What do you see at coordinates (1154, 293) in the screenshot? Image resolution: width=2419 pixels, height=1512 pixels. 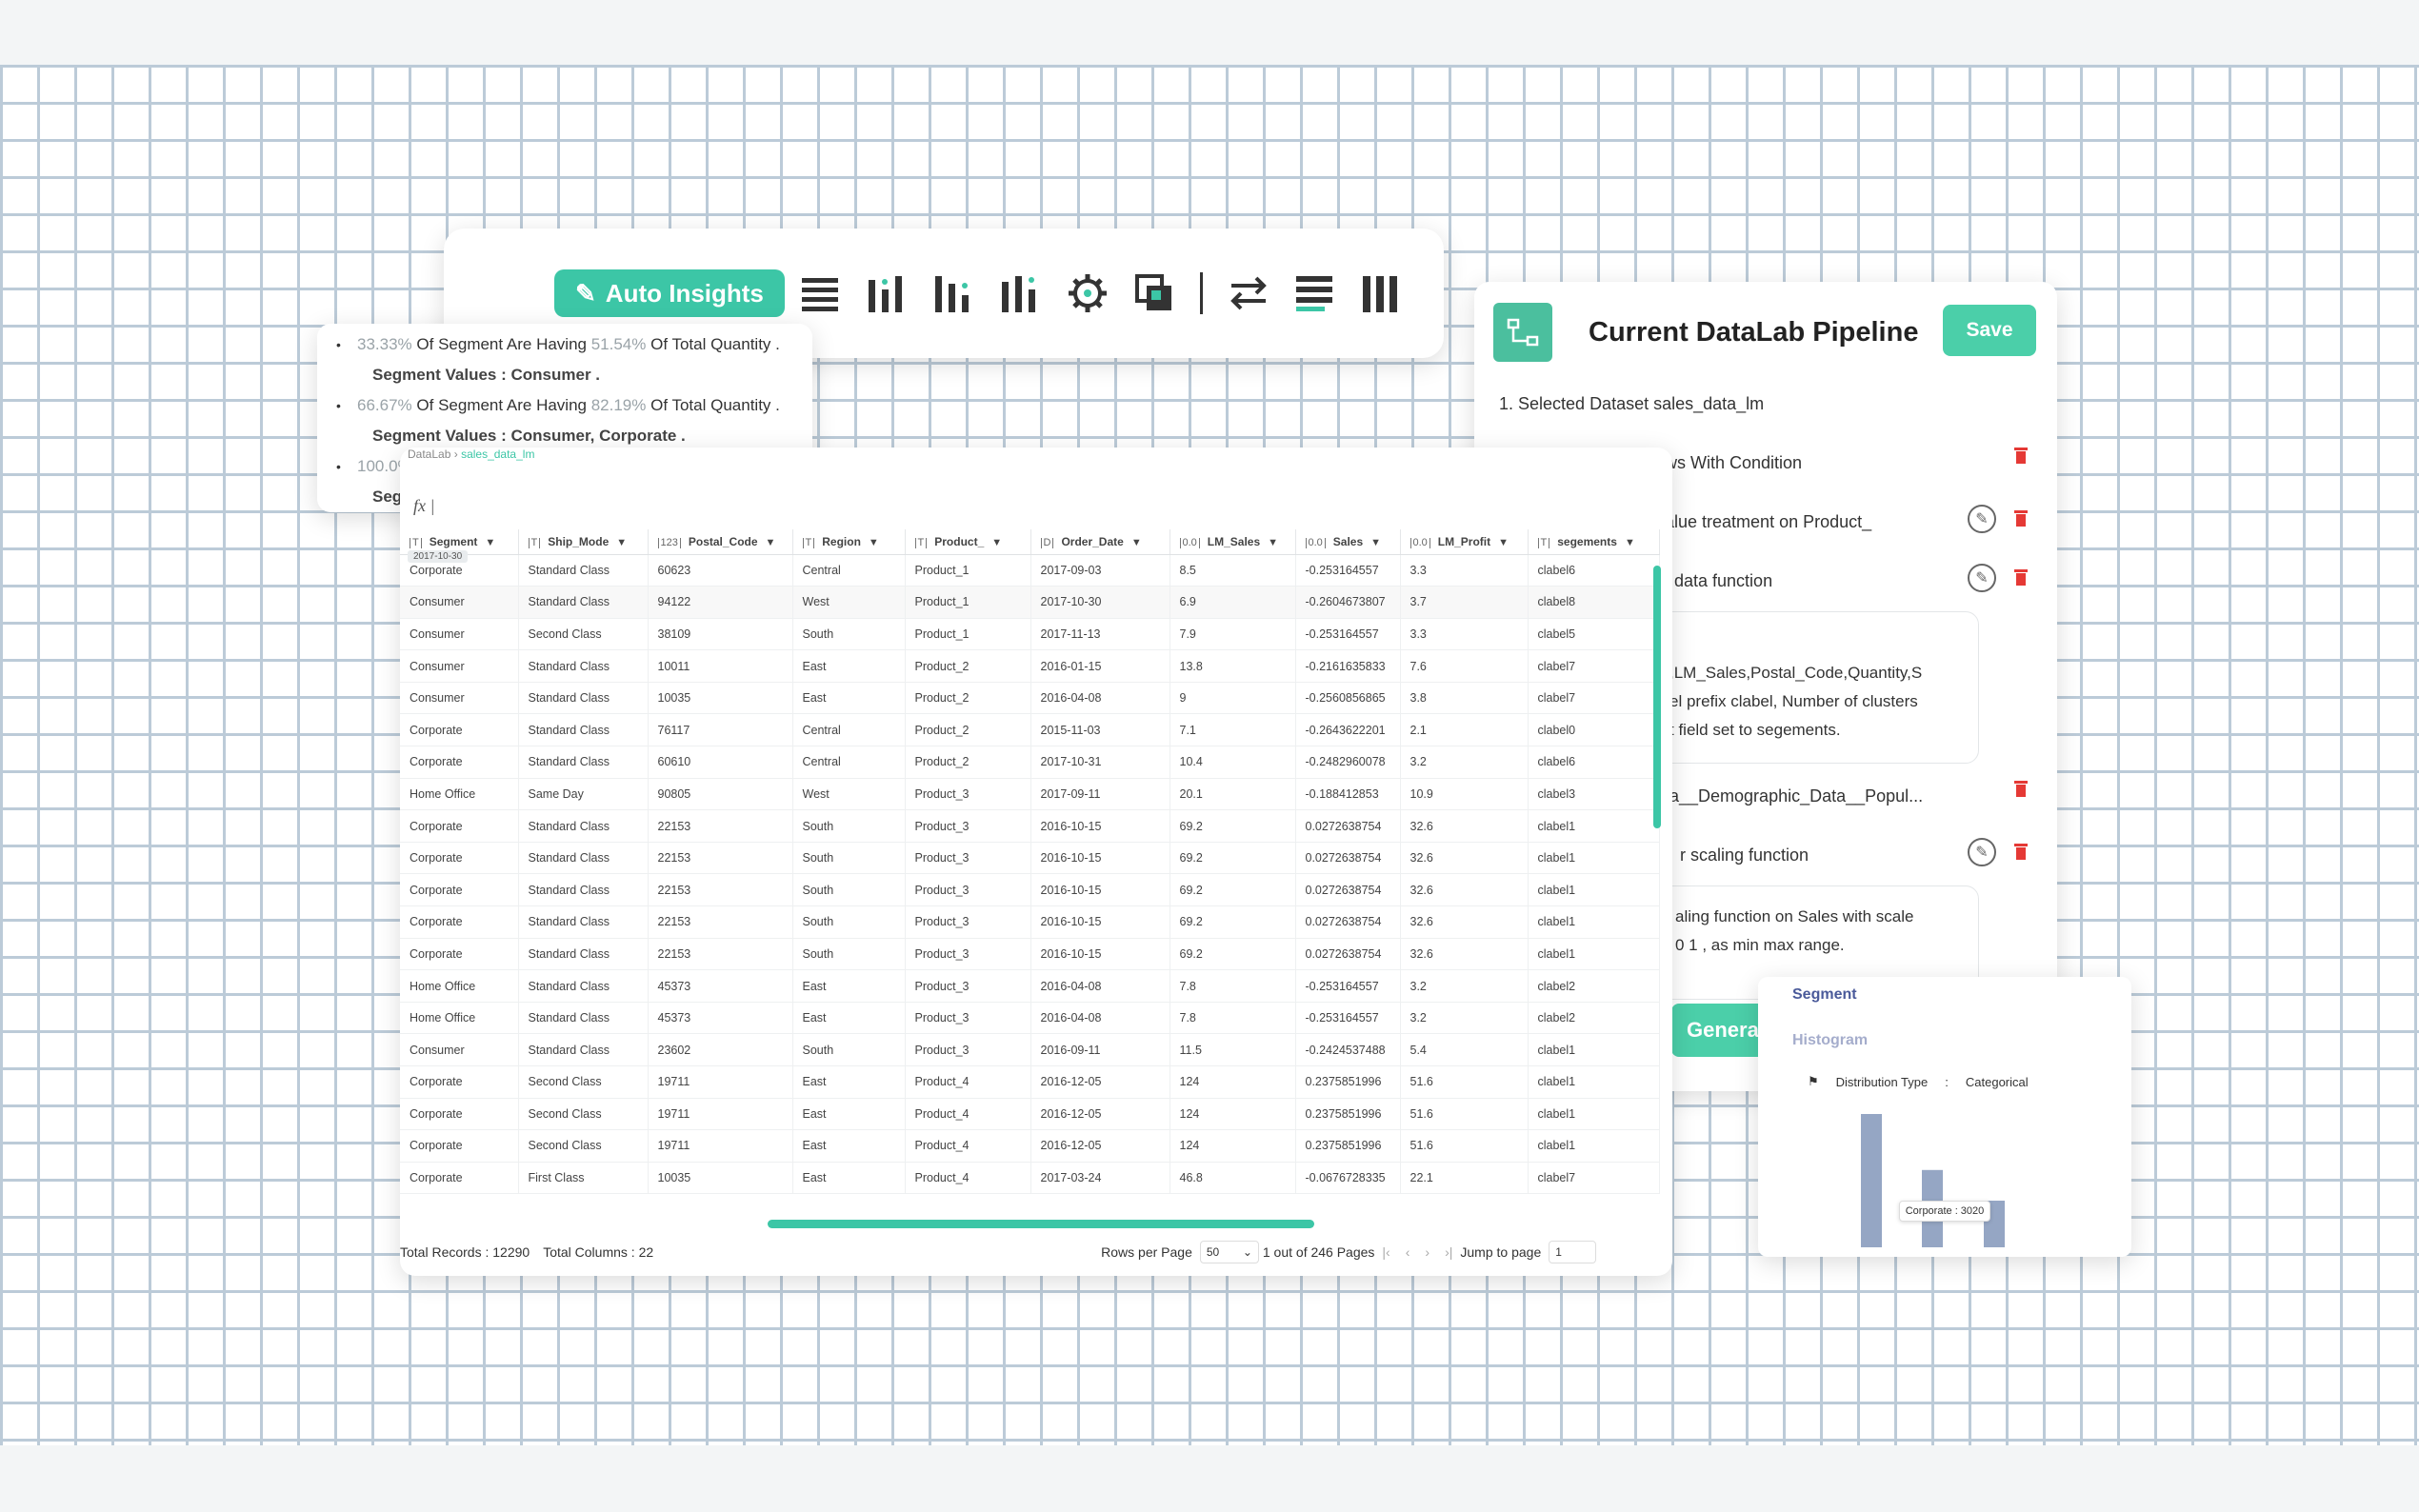 I see `copy-layers-icon` at bounding box center [1154, 293].